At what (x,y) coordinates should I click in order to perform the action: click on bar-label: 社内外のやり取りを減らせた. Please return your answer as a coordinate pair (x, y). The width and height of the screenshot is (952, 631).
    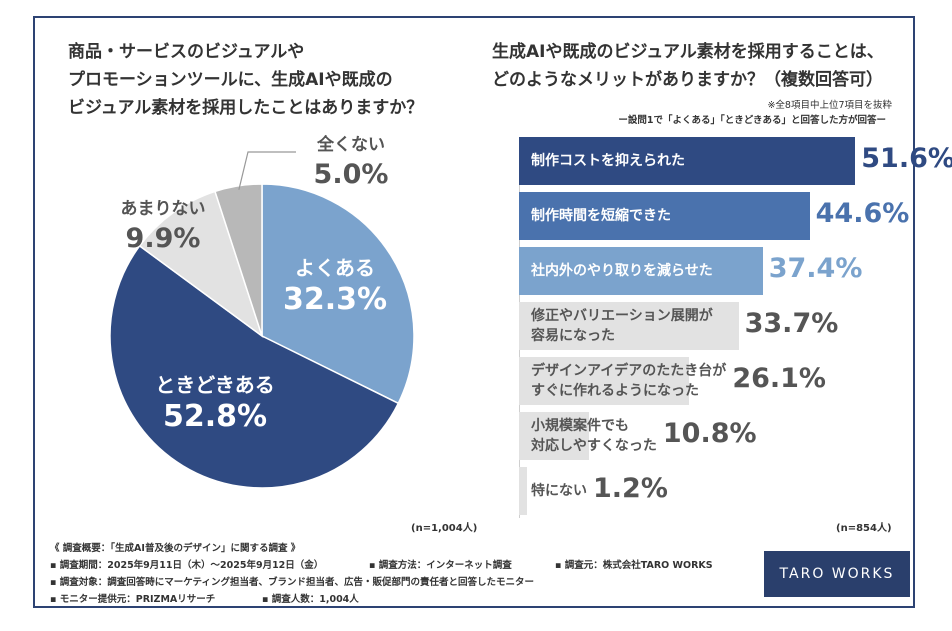
    Looking at the image, I should click on (622, 271).